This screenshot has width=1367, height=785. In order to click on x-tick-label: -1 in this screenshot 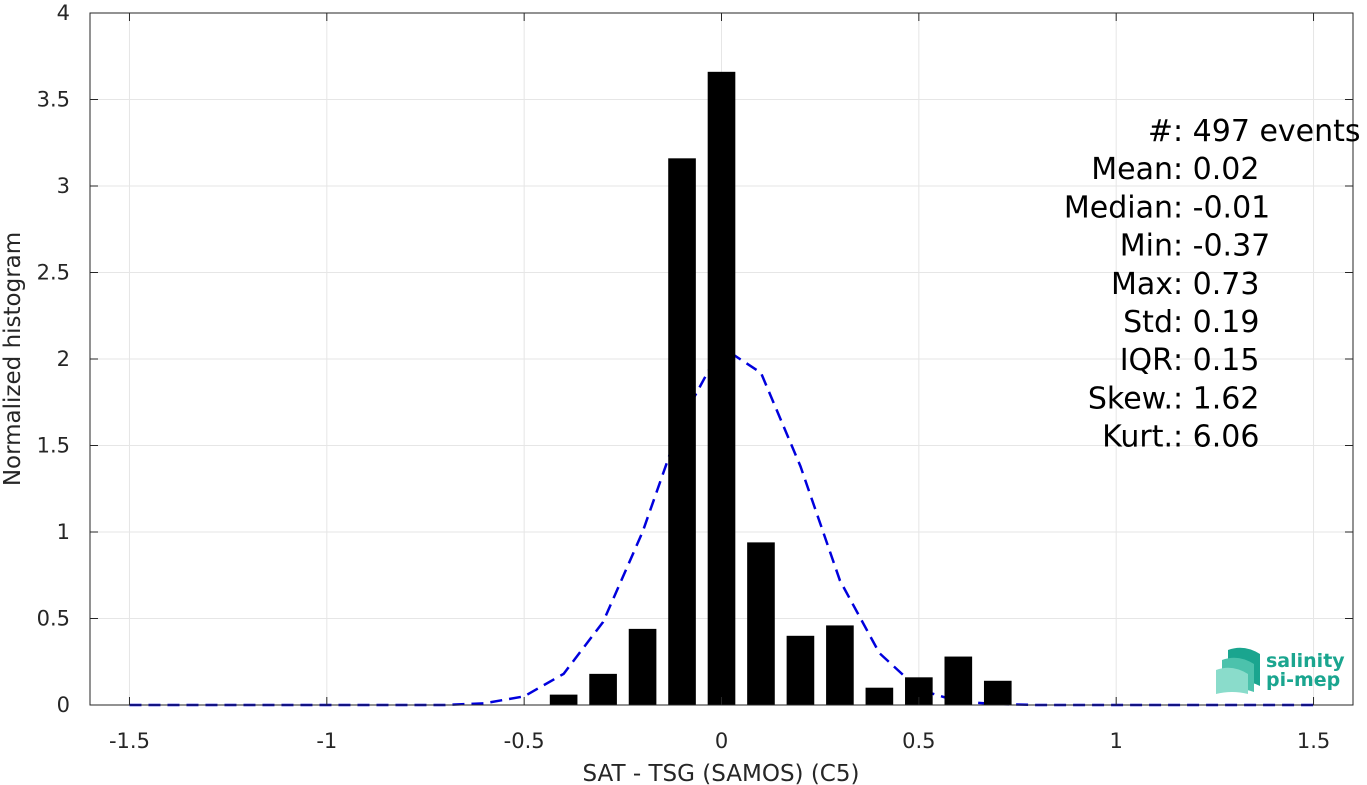, I will do `click(326, 741)`.